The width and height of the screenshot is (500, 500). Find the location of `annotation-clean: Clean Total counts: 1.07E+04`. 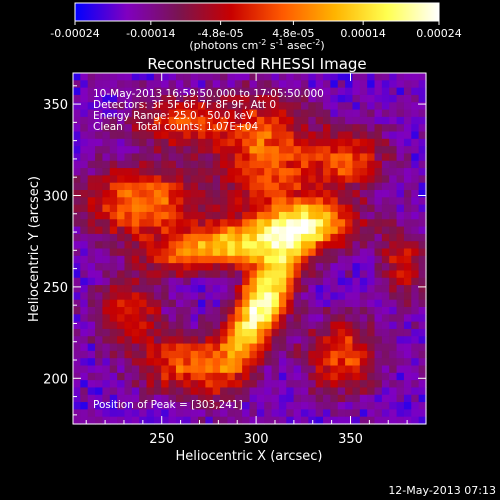

annotation-clean: Clean Total counts: 1.07E+04 is located at coordinates (175, 127).